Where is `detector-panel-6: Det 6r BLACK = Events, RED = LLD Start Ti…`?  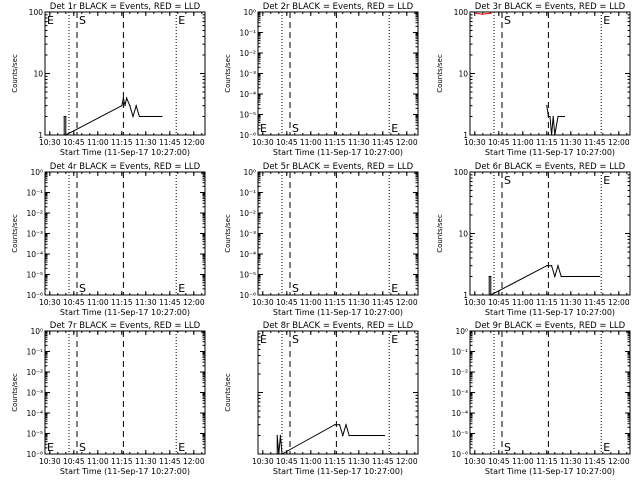
detector-panel-6: Det 6r BLACK = Events, RED = LLD Start Ti… is located at coordinates (533, 239).